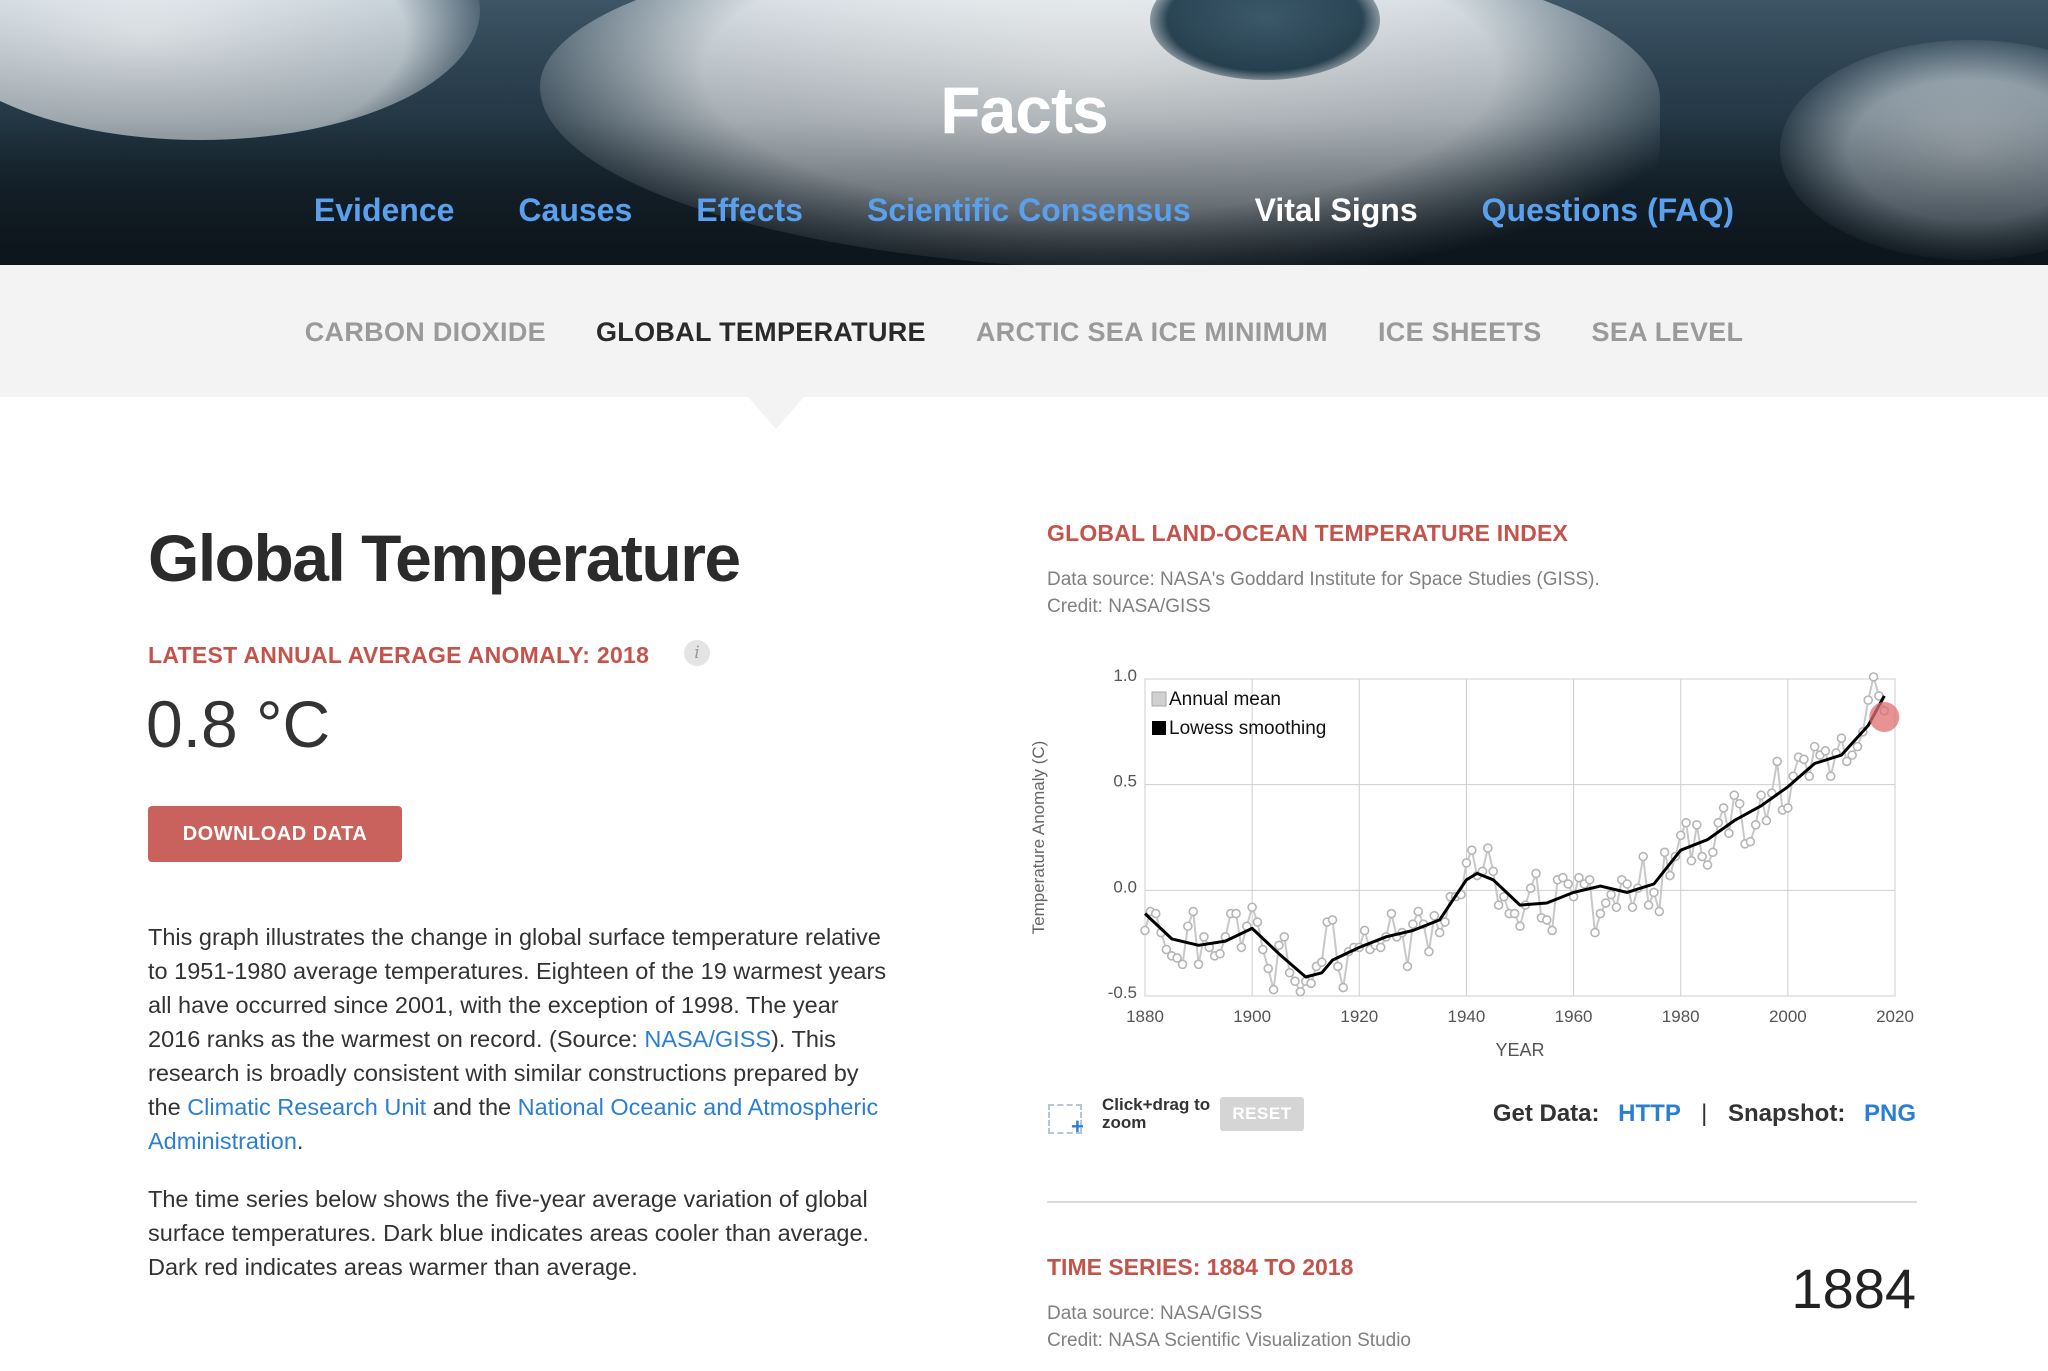  What do you see at coordinates (1262, 1114) in the screenshot?
I see `reset-zoom-button: RESET` at bounding box center [1262, 1114].